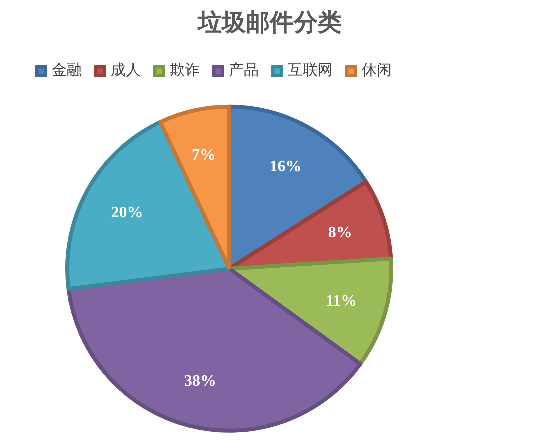 The width and height of the screenshot is (539, 448). What do you see at coordinates (269, 22) in the screenshot?
I see `chart-title: 垃圾邮件分类` at bounding box center [269, 22].